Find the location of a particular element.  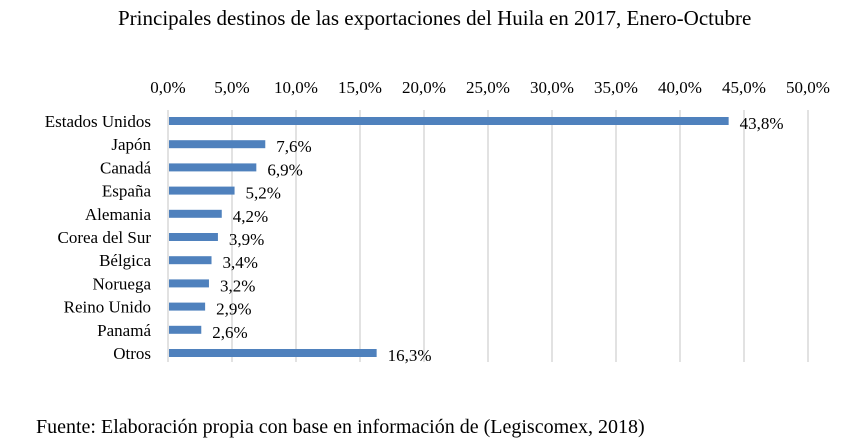

x-tick-label: 0,0% is located at coordinates (167, 87).